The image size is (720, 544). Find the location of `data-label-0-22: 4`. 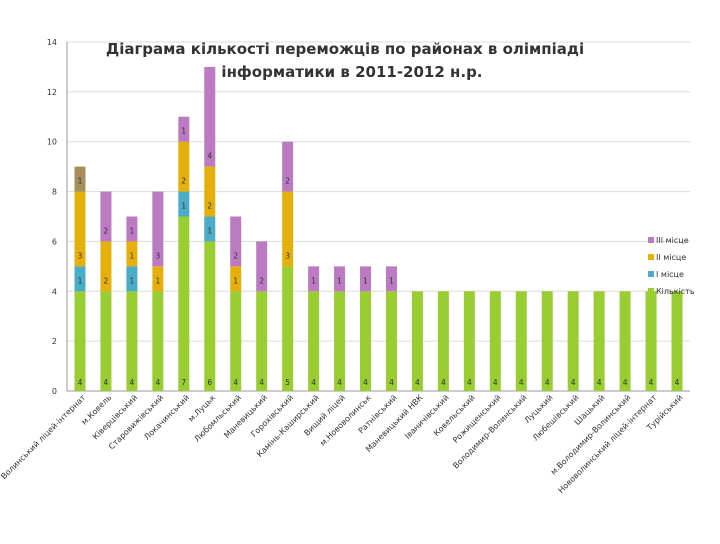

data-label-0-22: 4 is located at coordinates (651, 382).